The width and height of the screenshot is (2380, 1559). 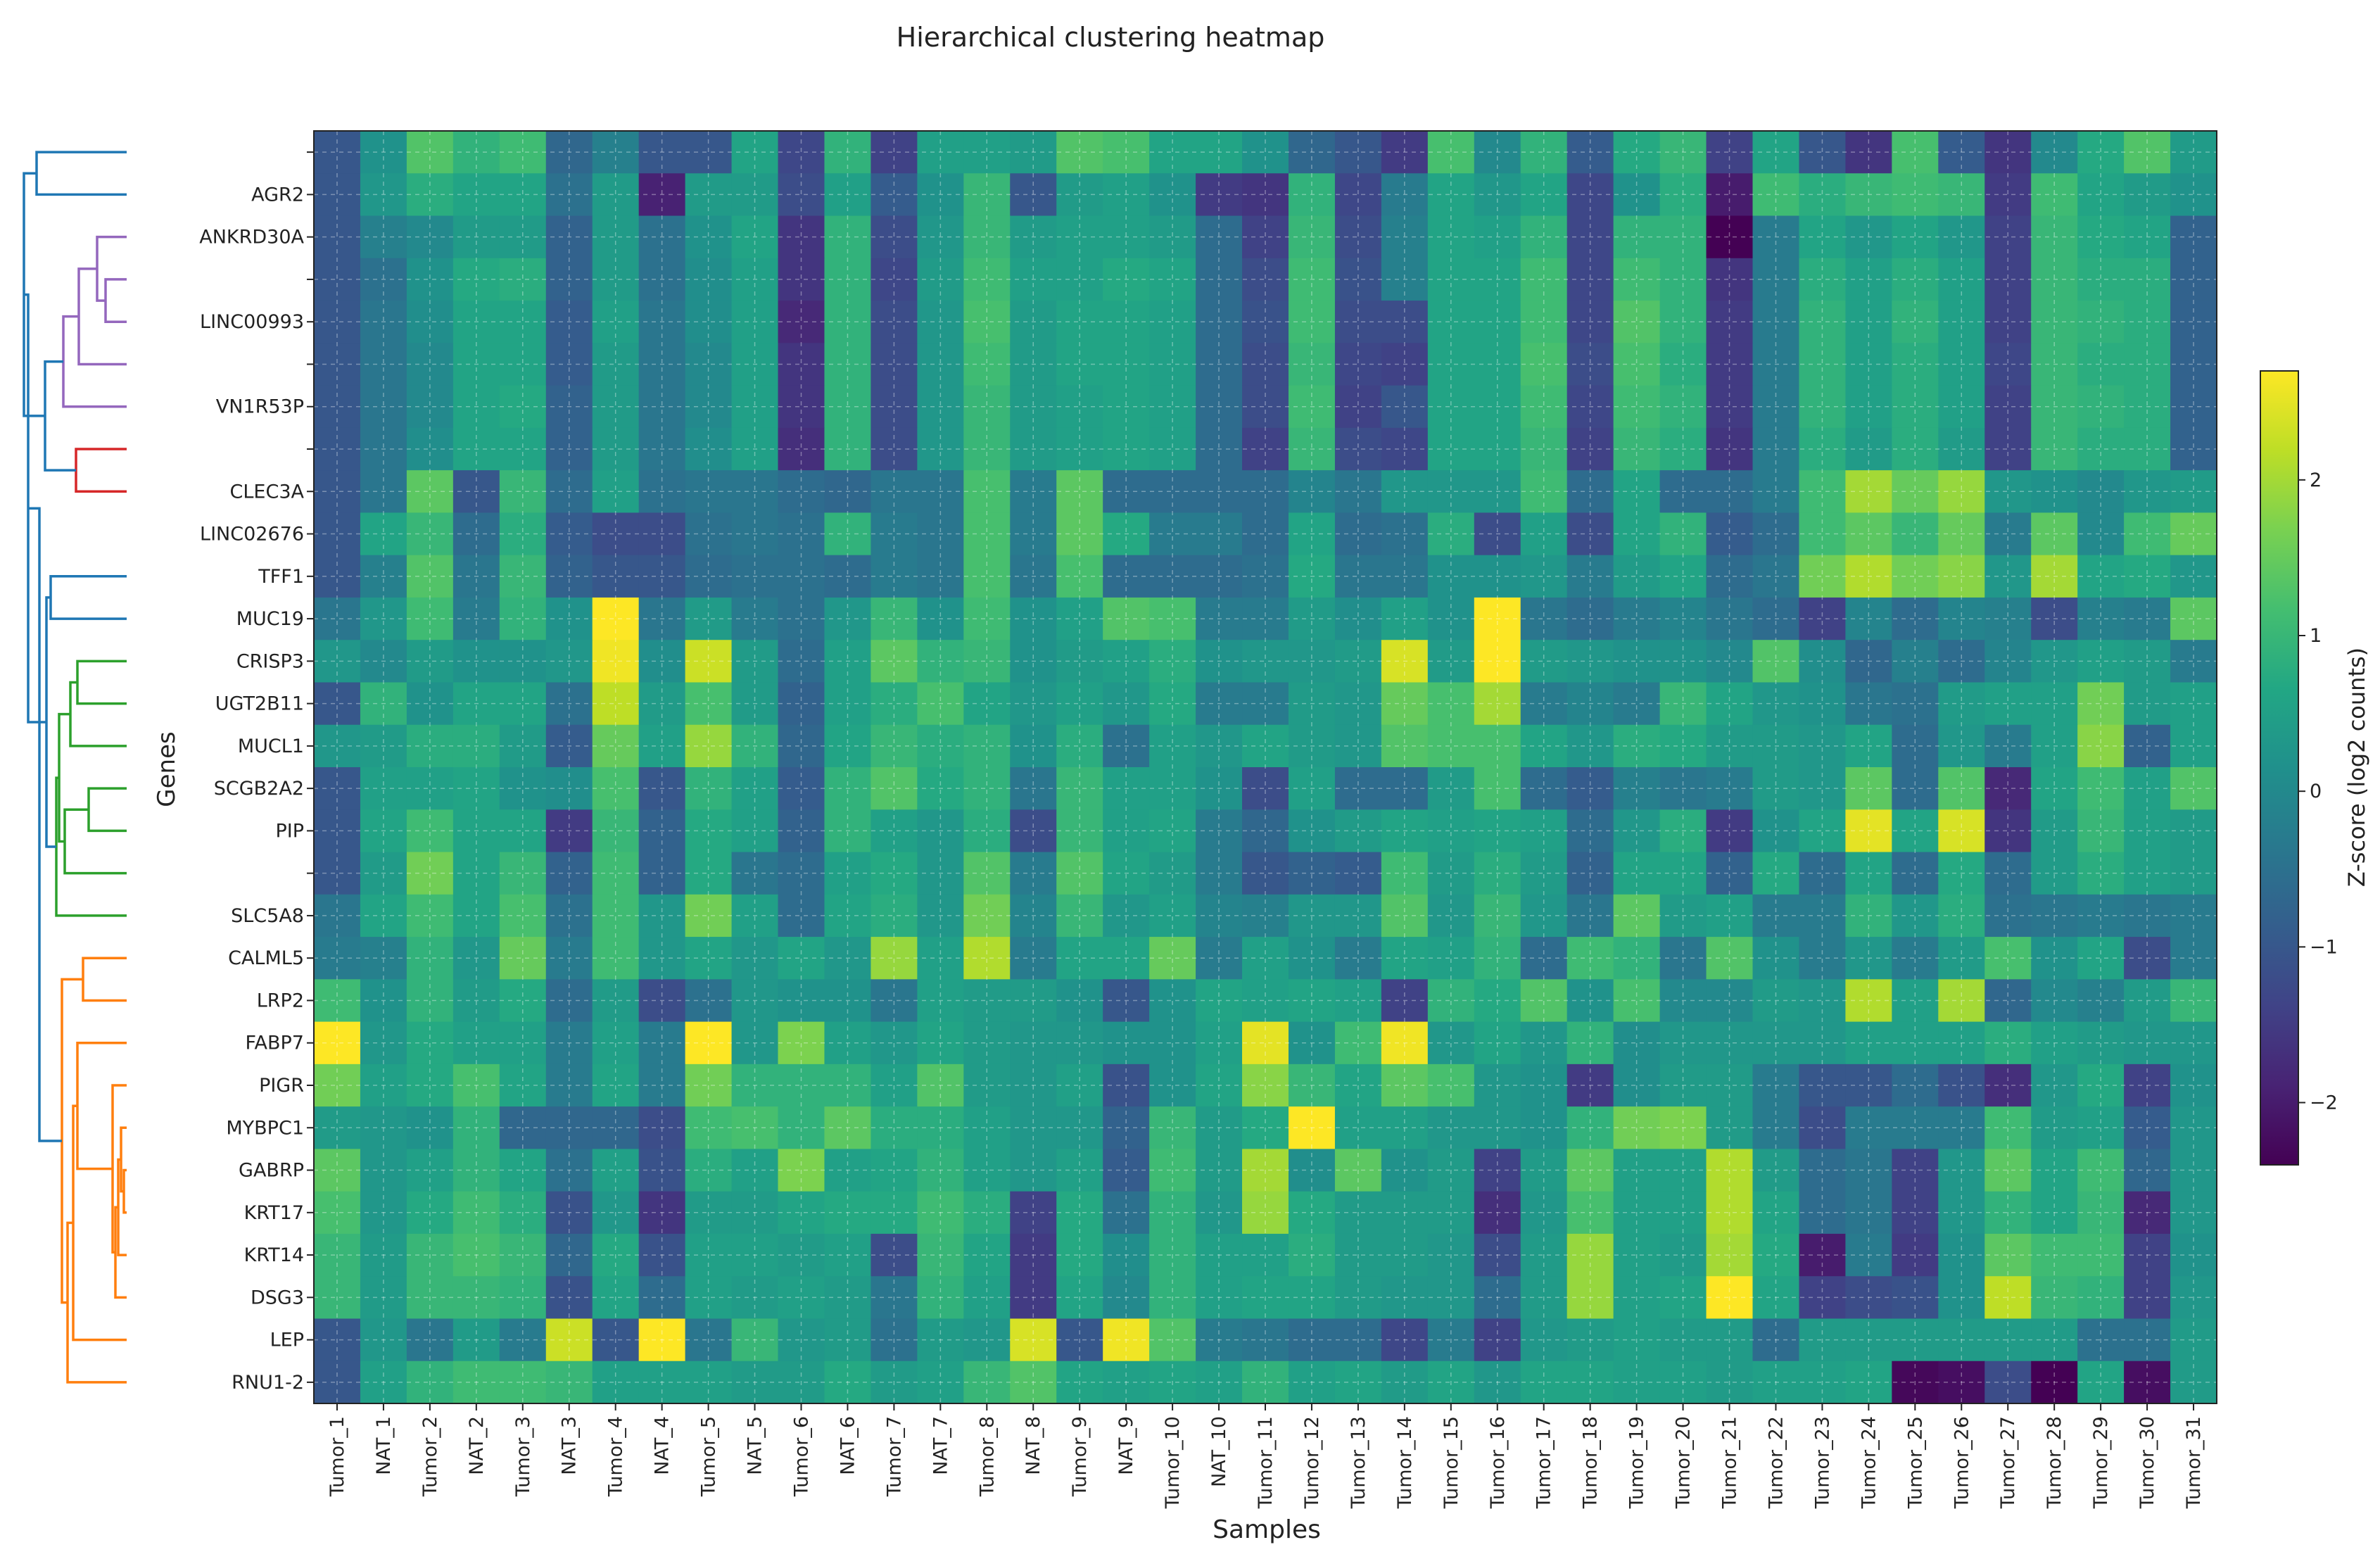 What do you see at coordinates (1591, 1462) in the screenshot?
I see `x-tick-label: Tumor_18` at bounding box center [1591, 1462].